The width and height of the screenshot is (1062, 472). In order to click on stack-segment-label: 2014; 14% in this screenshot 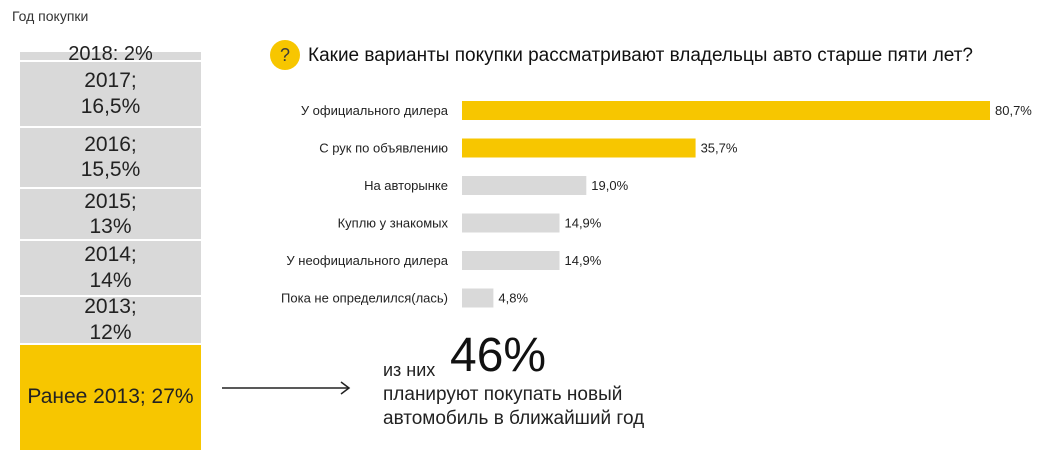, I will do `click(110, 267)`.